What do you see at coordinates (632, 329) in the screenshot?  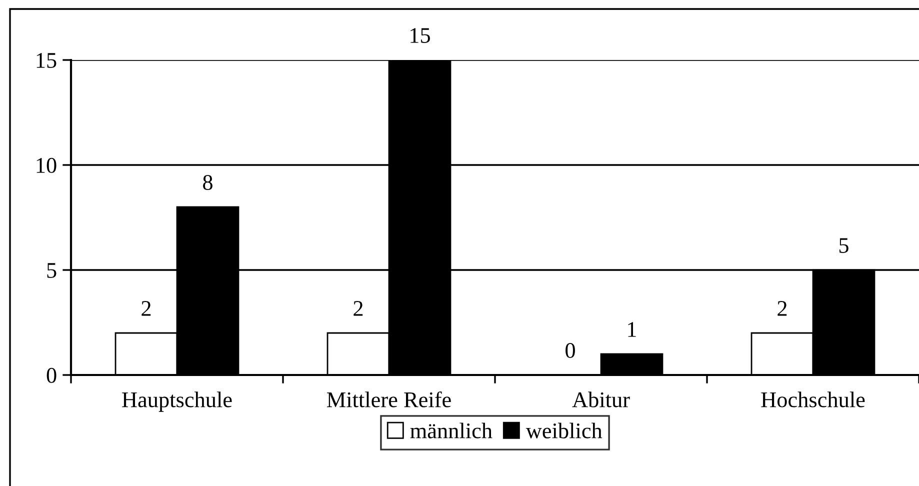 I see `data-label: 1` at bounding box center [632, 329].